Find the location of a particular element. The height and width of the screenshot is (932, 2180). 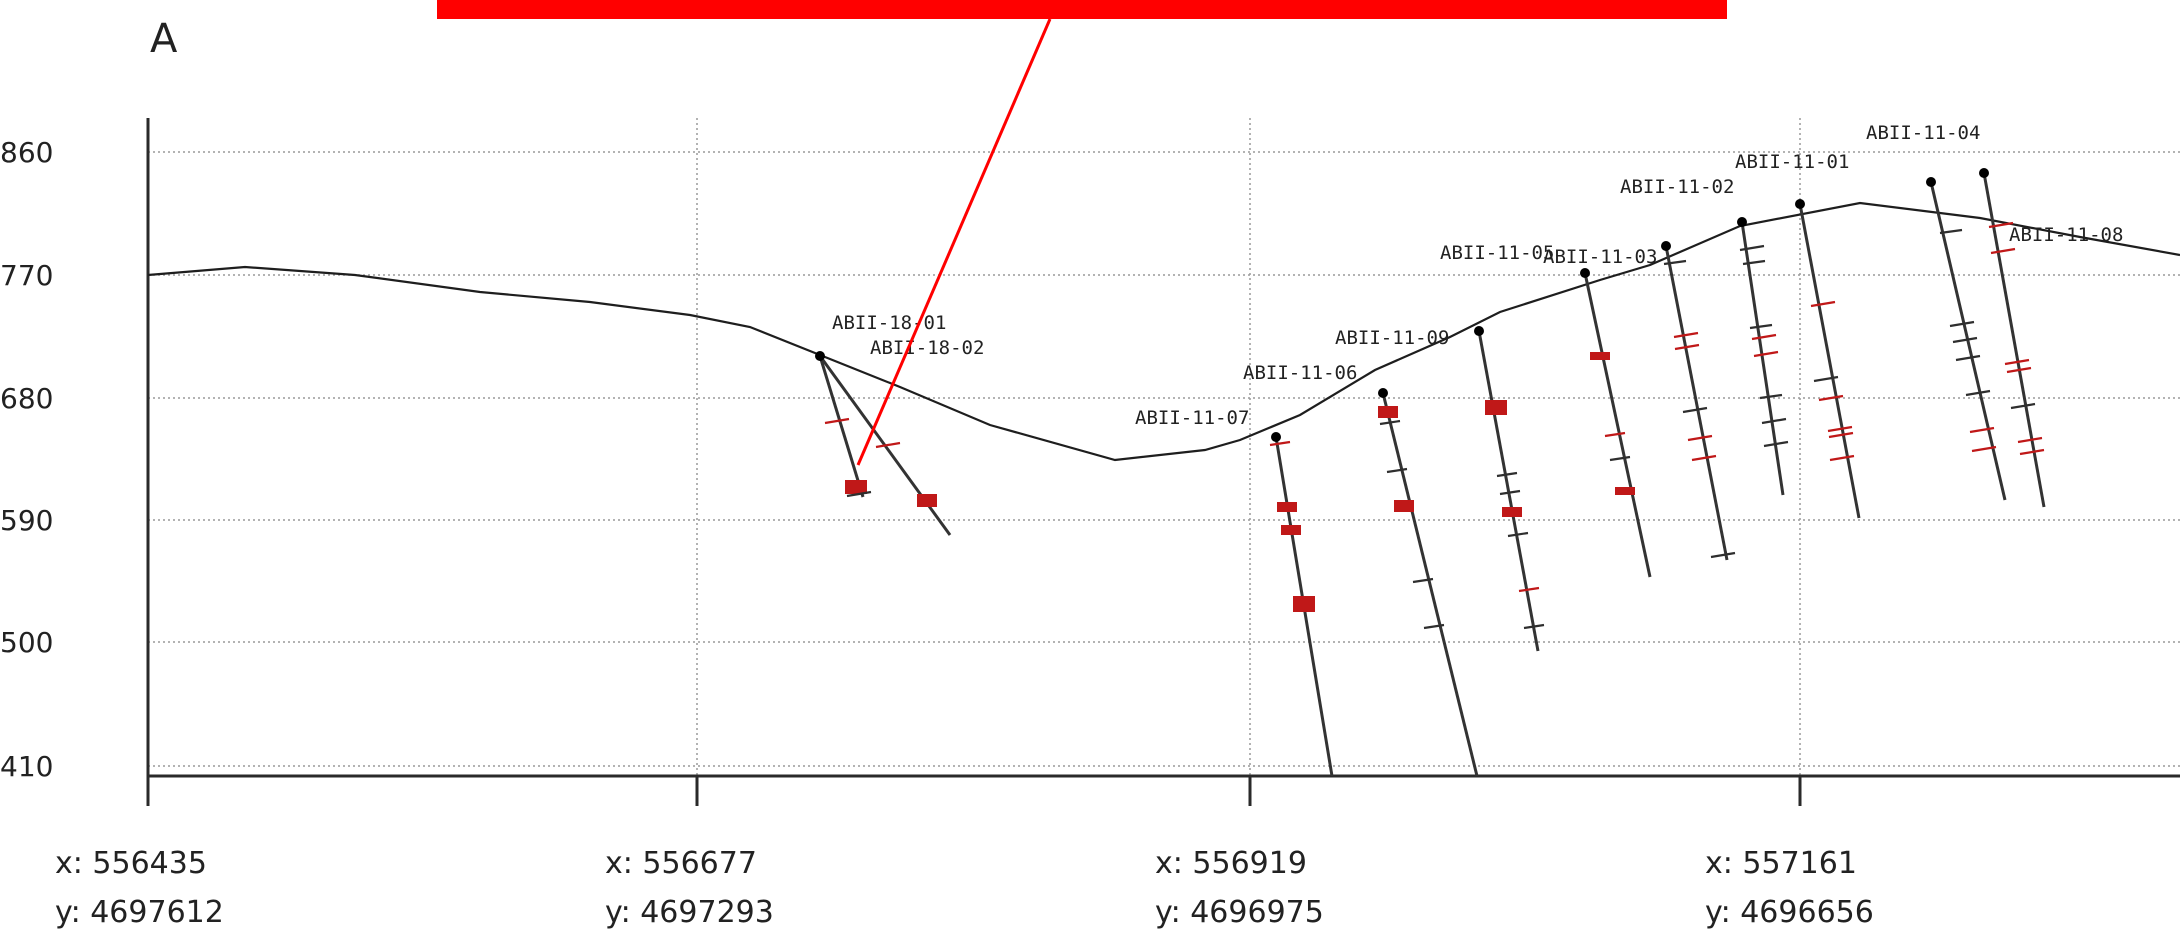

x-coordinate-label: x: 556677 is located at coordinates (681, 863).